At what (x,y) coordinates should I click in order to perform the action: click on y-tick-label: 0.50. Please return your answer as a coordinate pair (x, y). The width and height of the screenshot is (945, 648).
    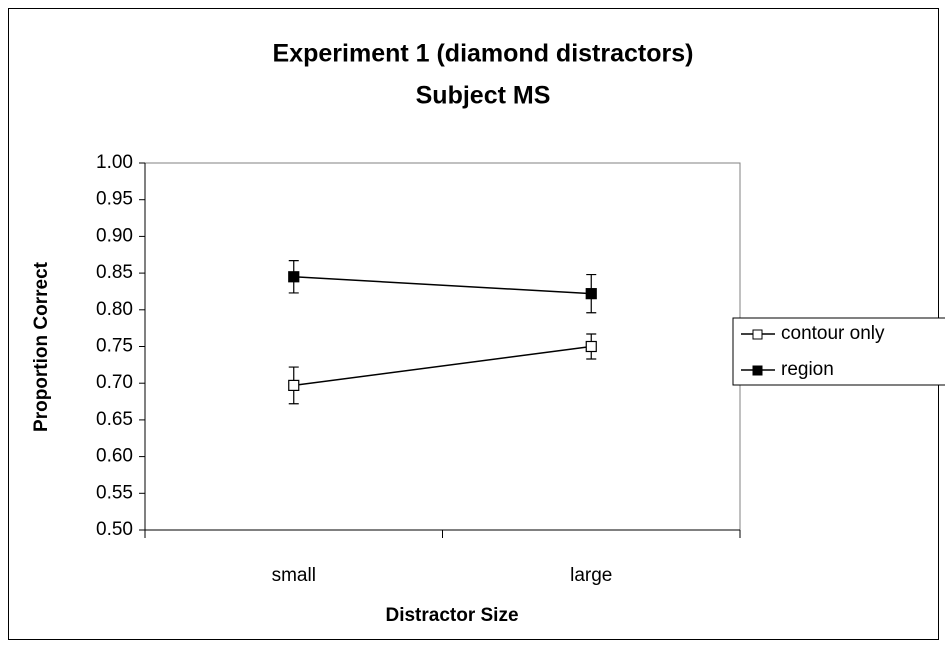
    Looking at the image, I should click on (114, 529).